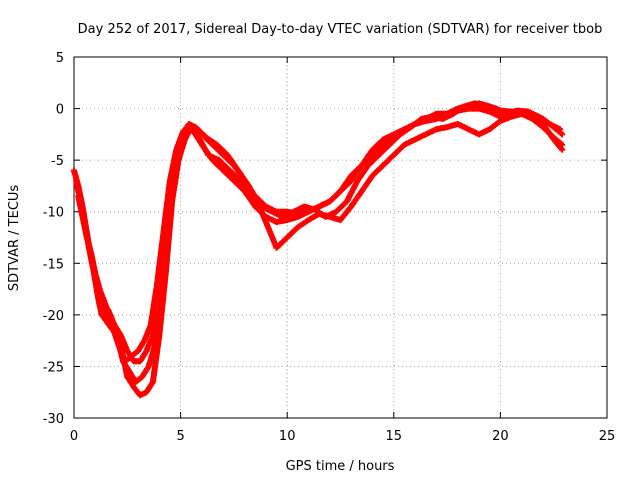  What do you see at coordinates (607, 436) in the screenshot?
I see `x-tick-label: 25` at bounding box center [607, 436].